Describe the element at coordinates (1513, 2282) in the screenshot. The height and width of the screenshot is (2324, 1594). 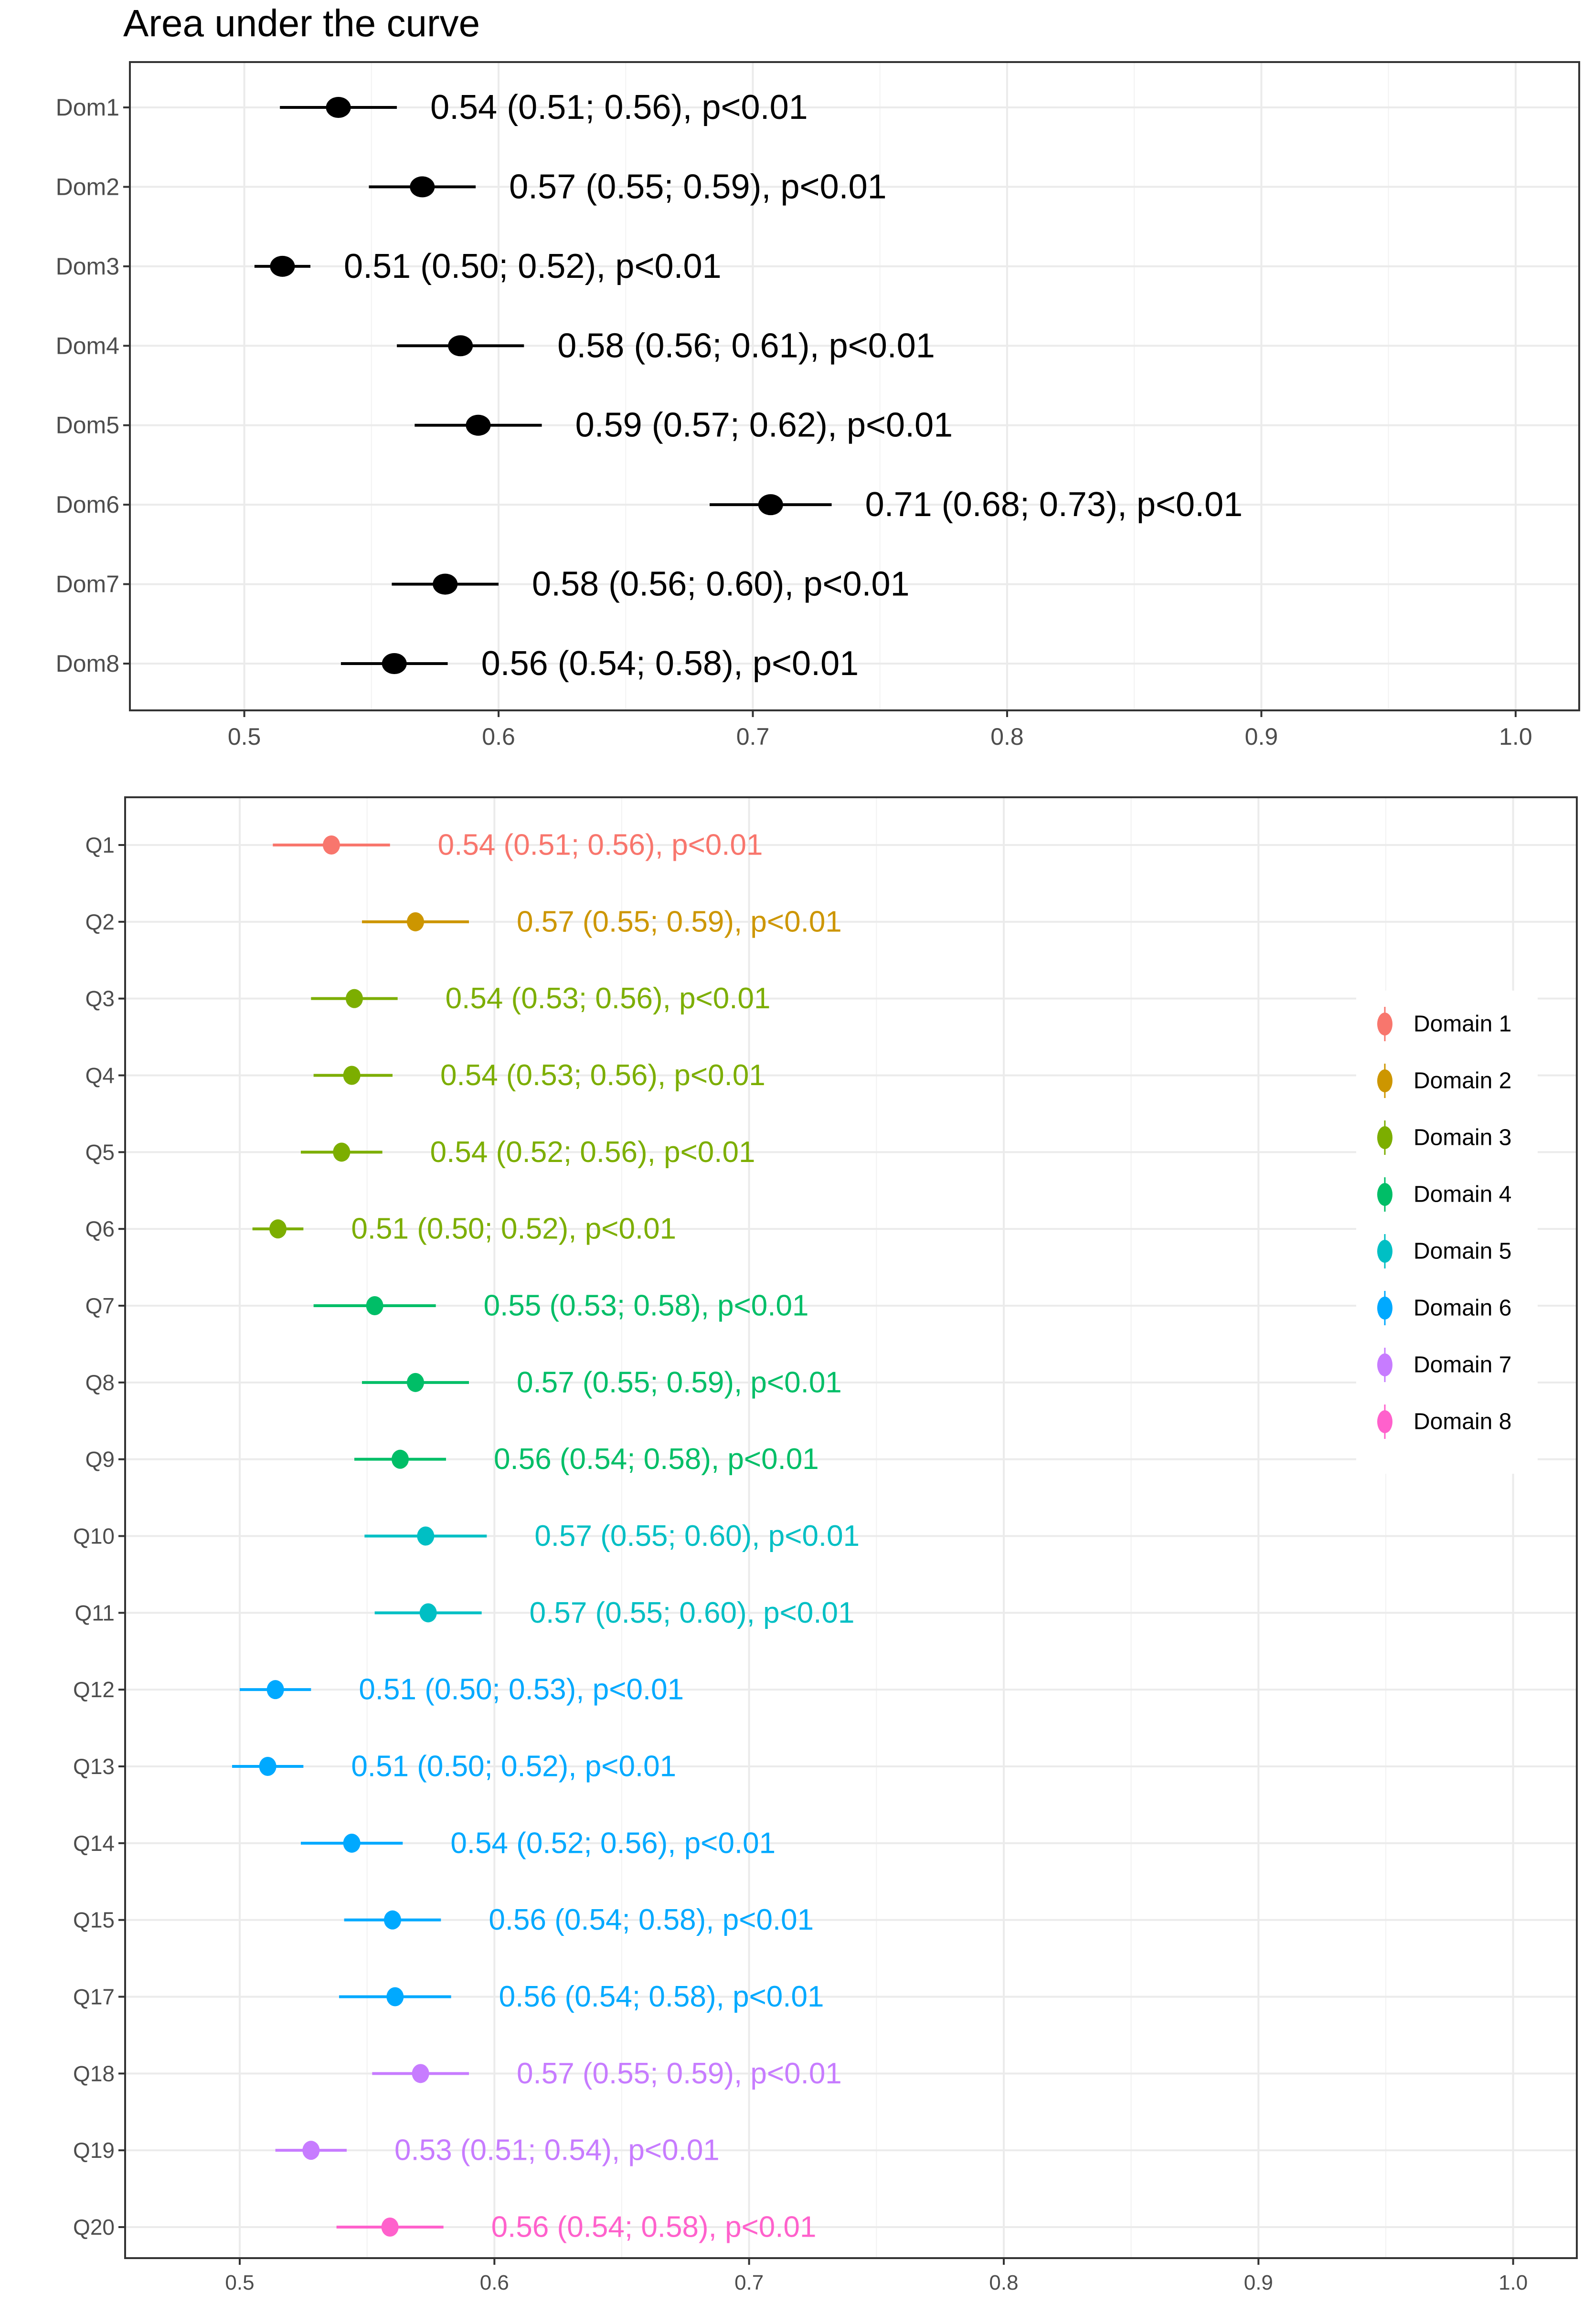
I see `x-tick-label: 1.0` at that location.